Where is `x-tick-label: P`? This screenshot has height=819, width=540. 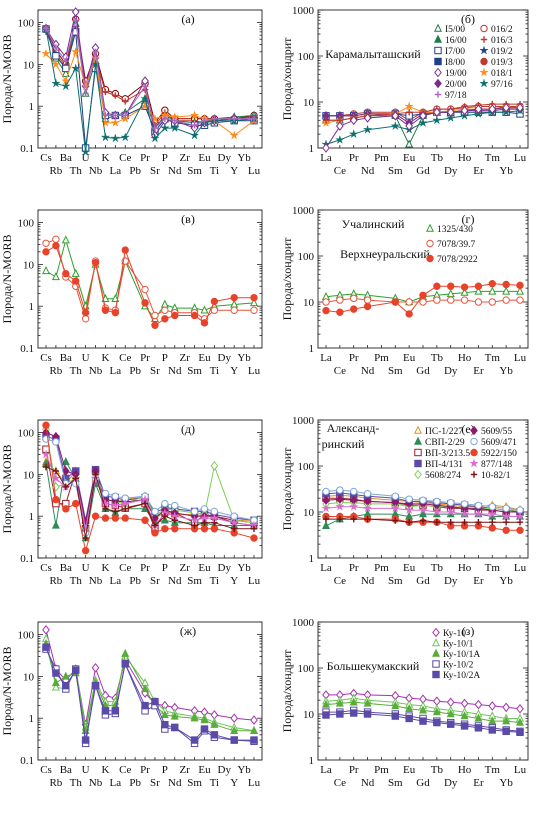
x-tick-label: P is located at coordinates (165, 158).